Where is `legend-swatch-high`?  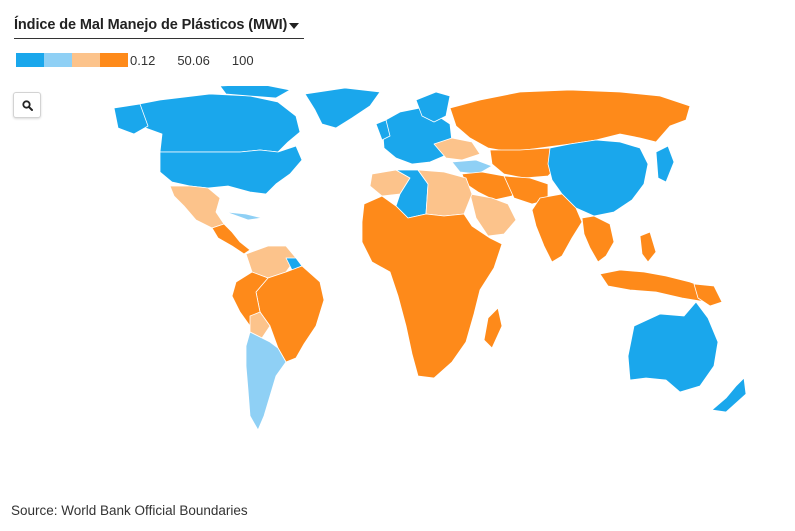
legend-swatch-high is located at coordinates (114, 60).